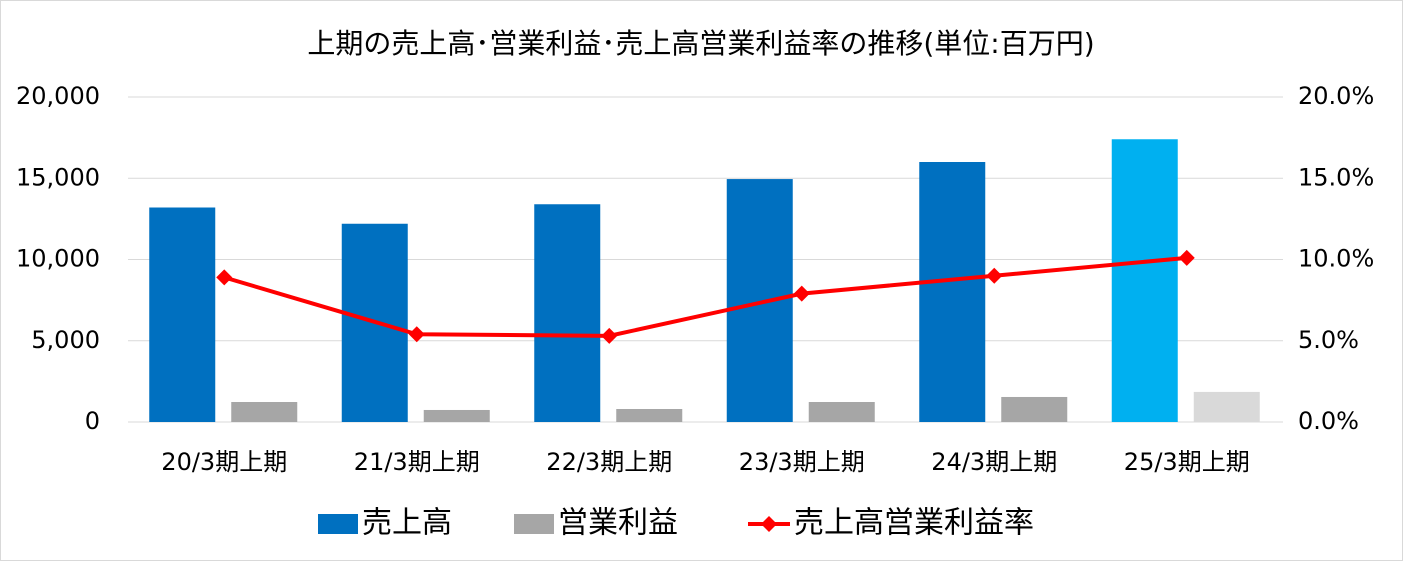 The width and height of the screenshot is (1403, 561). I want to click on legend-label: 売上高, so click(407, 523).